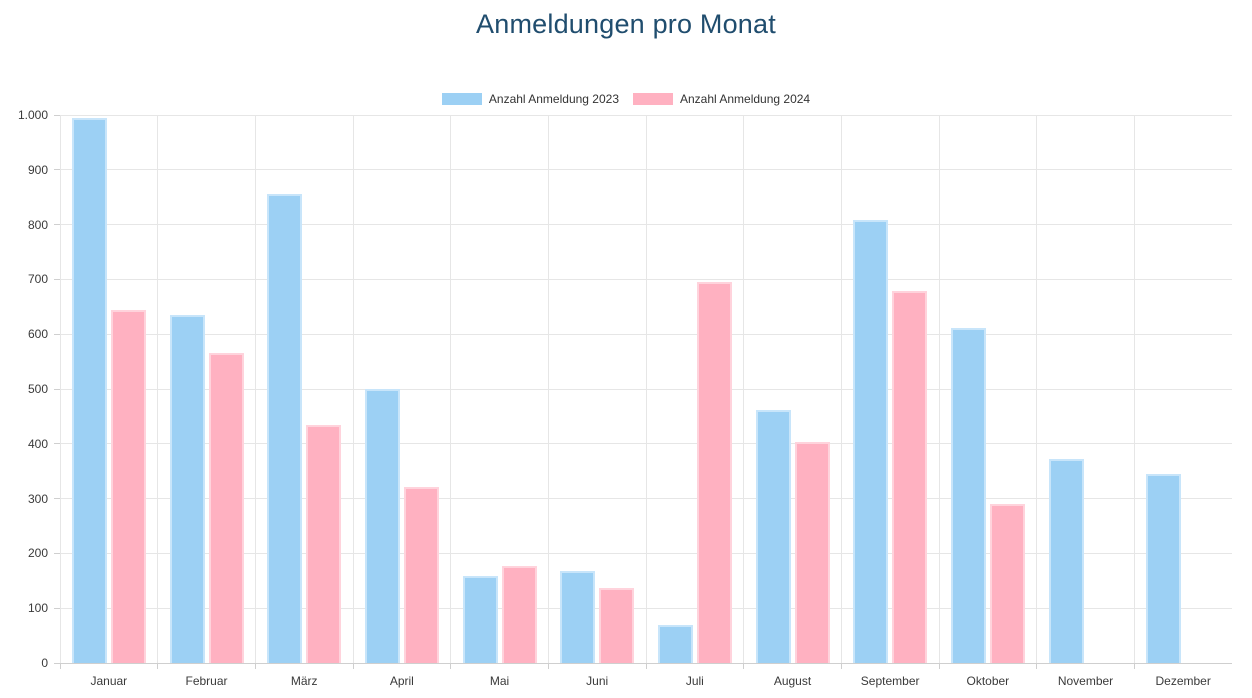  Describe the element at coordinates (773, 536) in the screenshot. I see `bar-2023-august` at that location.